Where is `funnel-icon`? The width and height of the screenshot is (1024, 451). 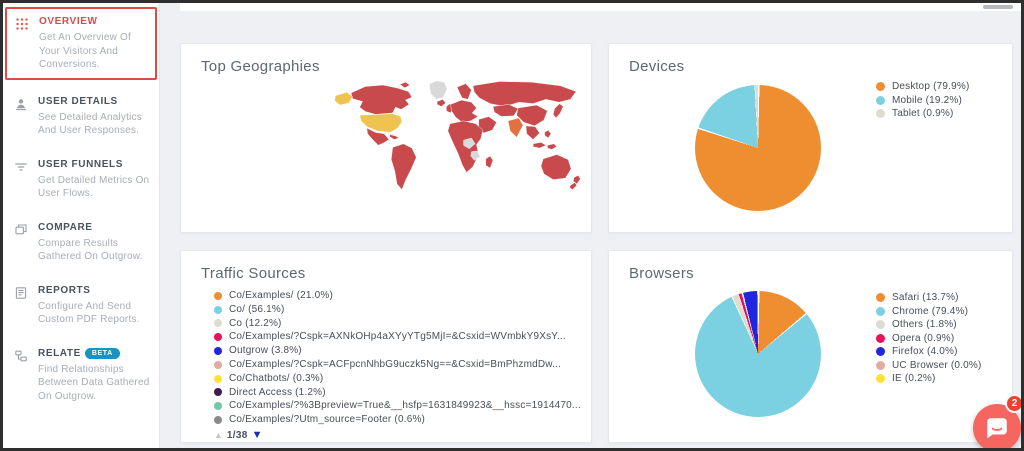
funnel-icon is located at coordinates (22, 168).